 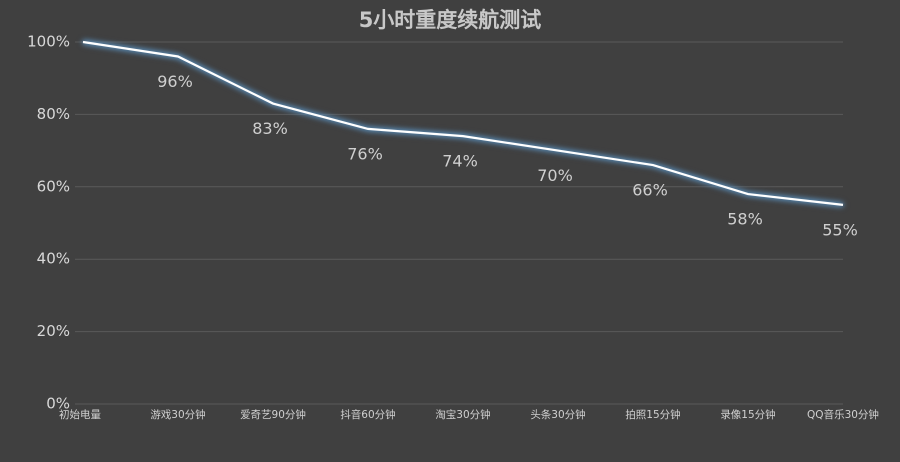 I want to click on y-tick-label: 40%, so click(x=53, y=259).